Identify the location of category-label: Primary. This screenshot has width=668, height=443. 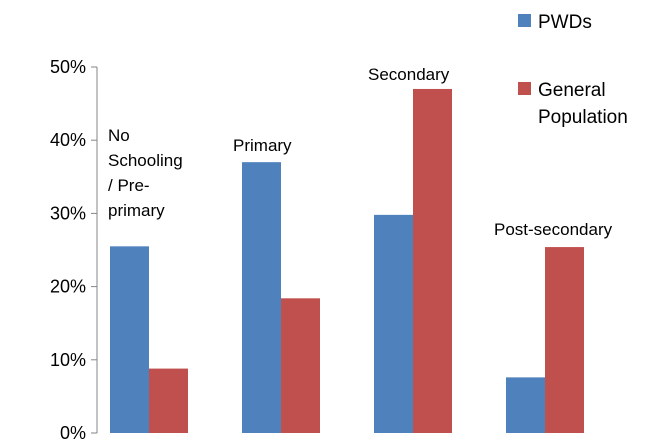
(262, 145).